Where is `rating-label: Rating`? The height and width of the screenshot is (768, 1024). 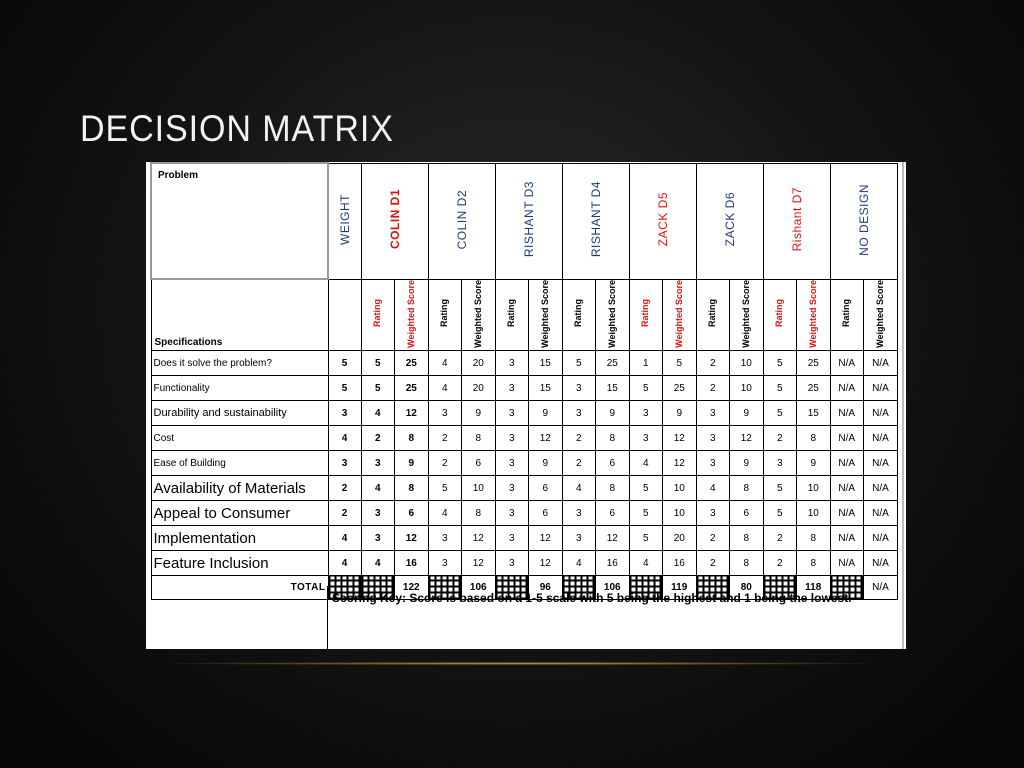
rating-label: Rating is located at coordinates (779, 313).